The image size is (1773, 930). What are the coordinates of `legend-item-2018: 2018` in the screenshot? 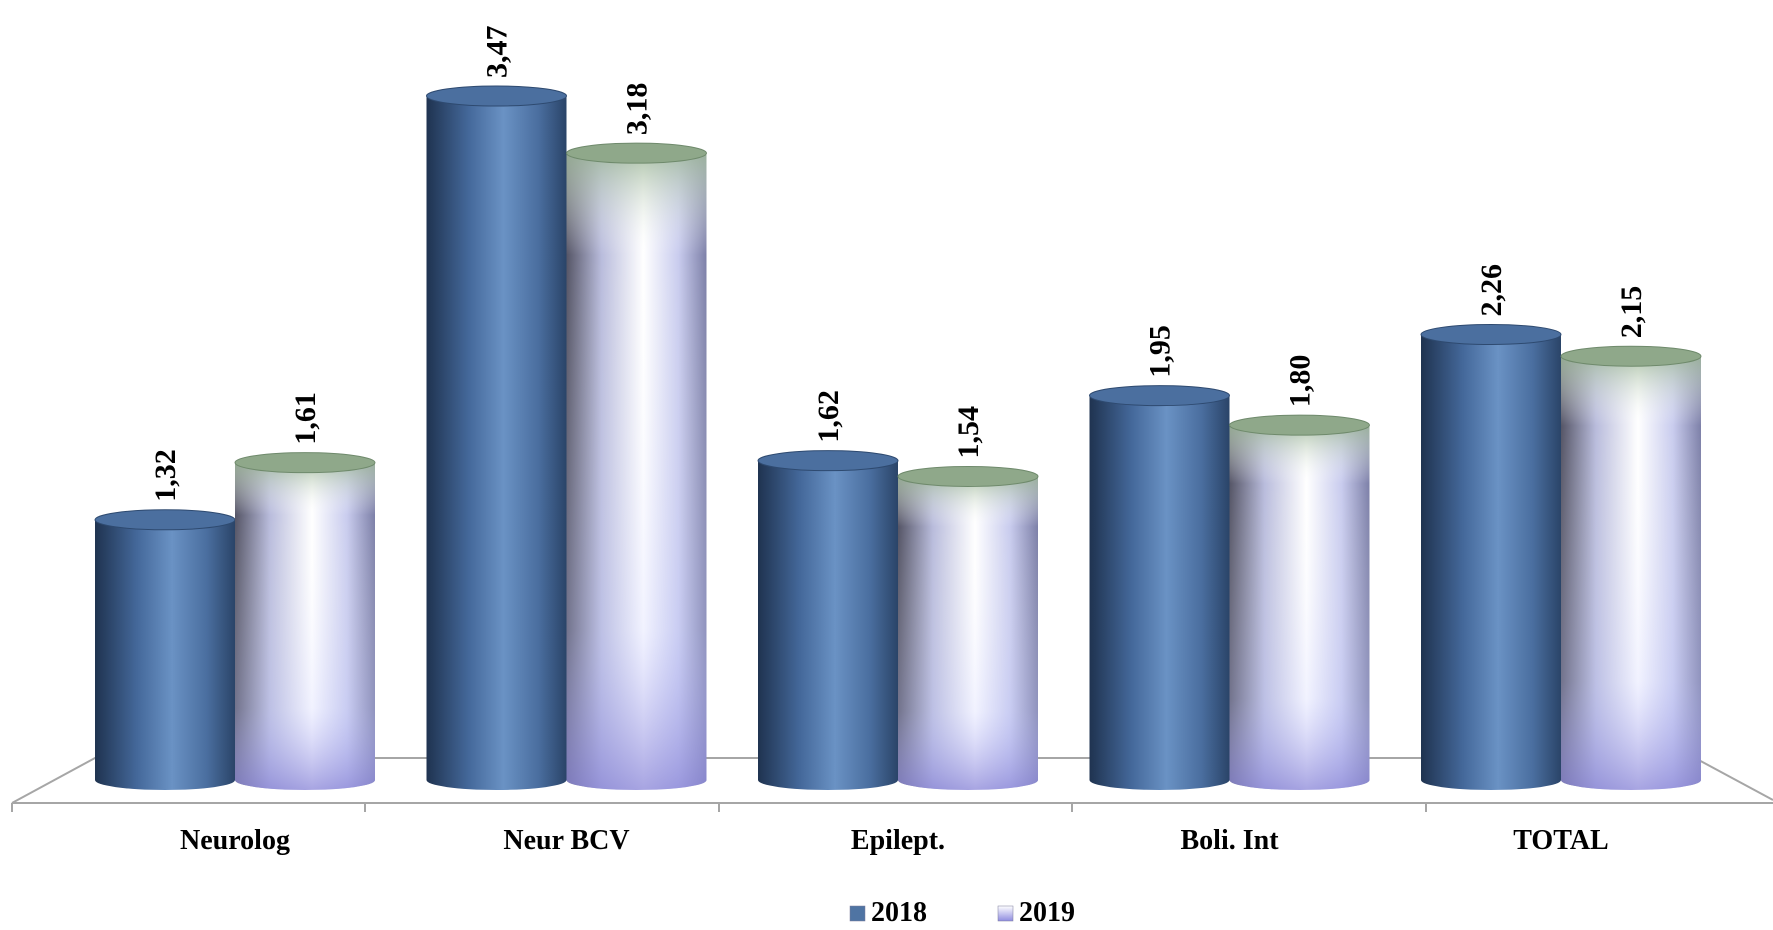 It's located at (888, 912).